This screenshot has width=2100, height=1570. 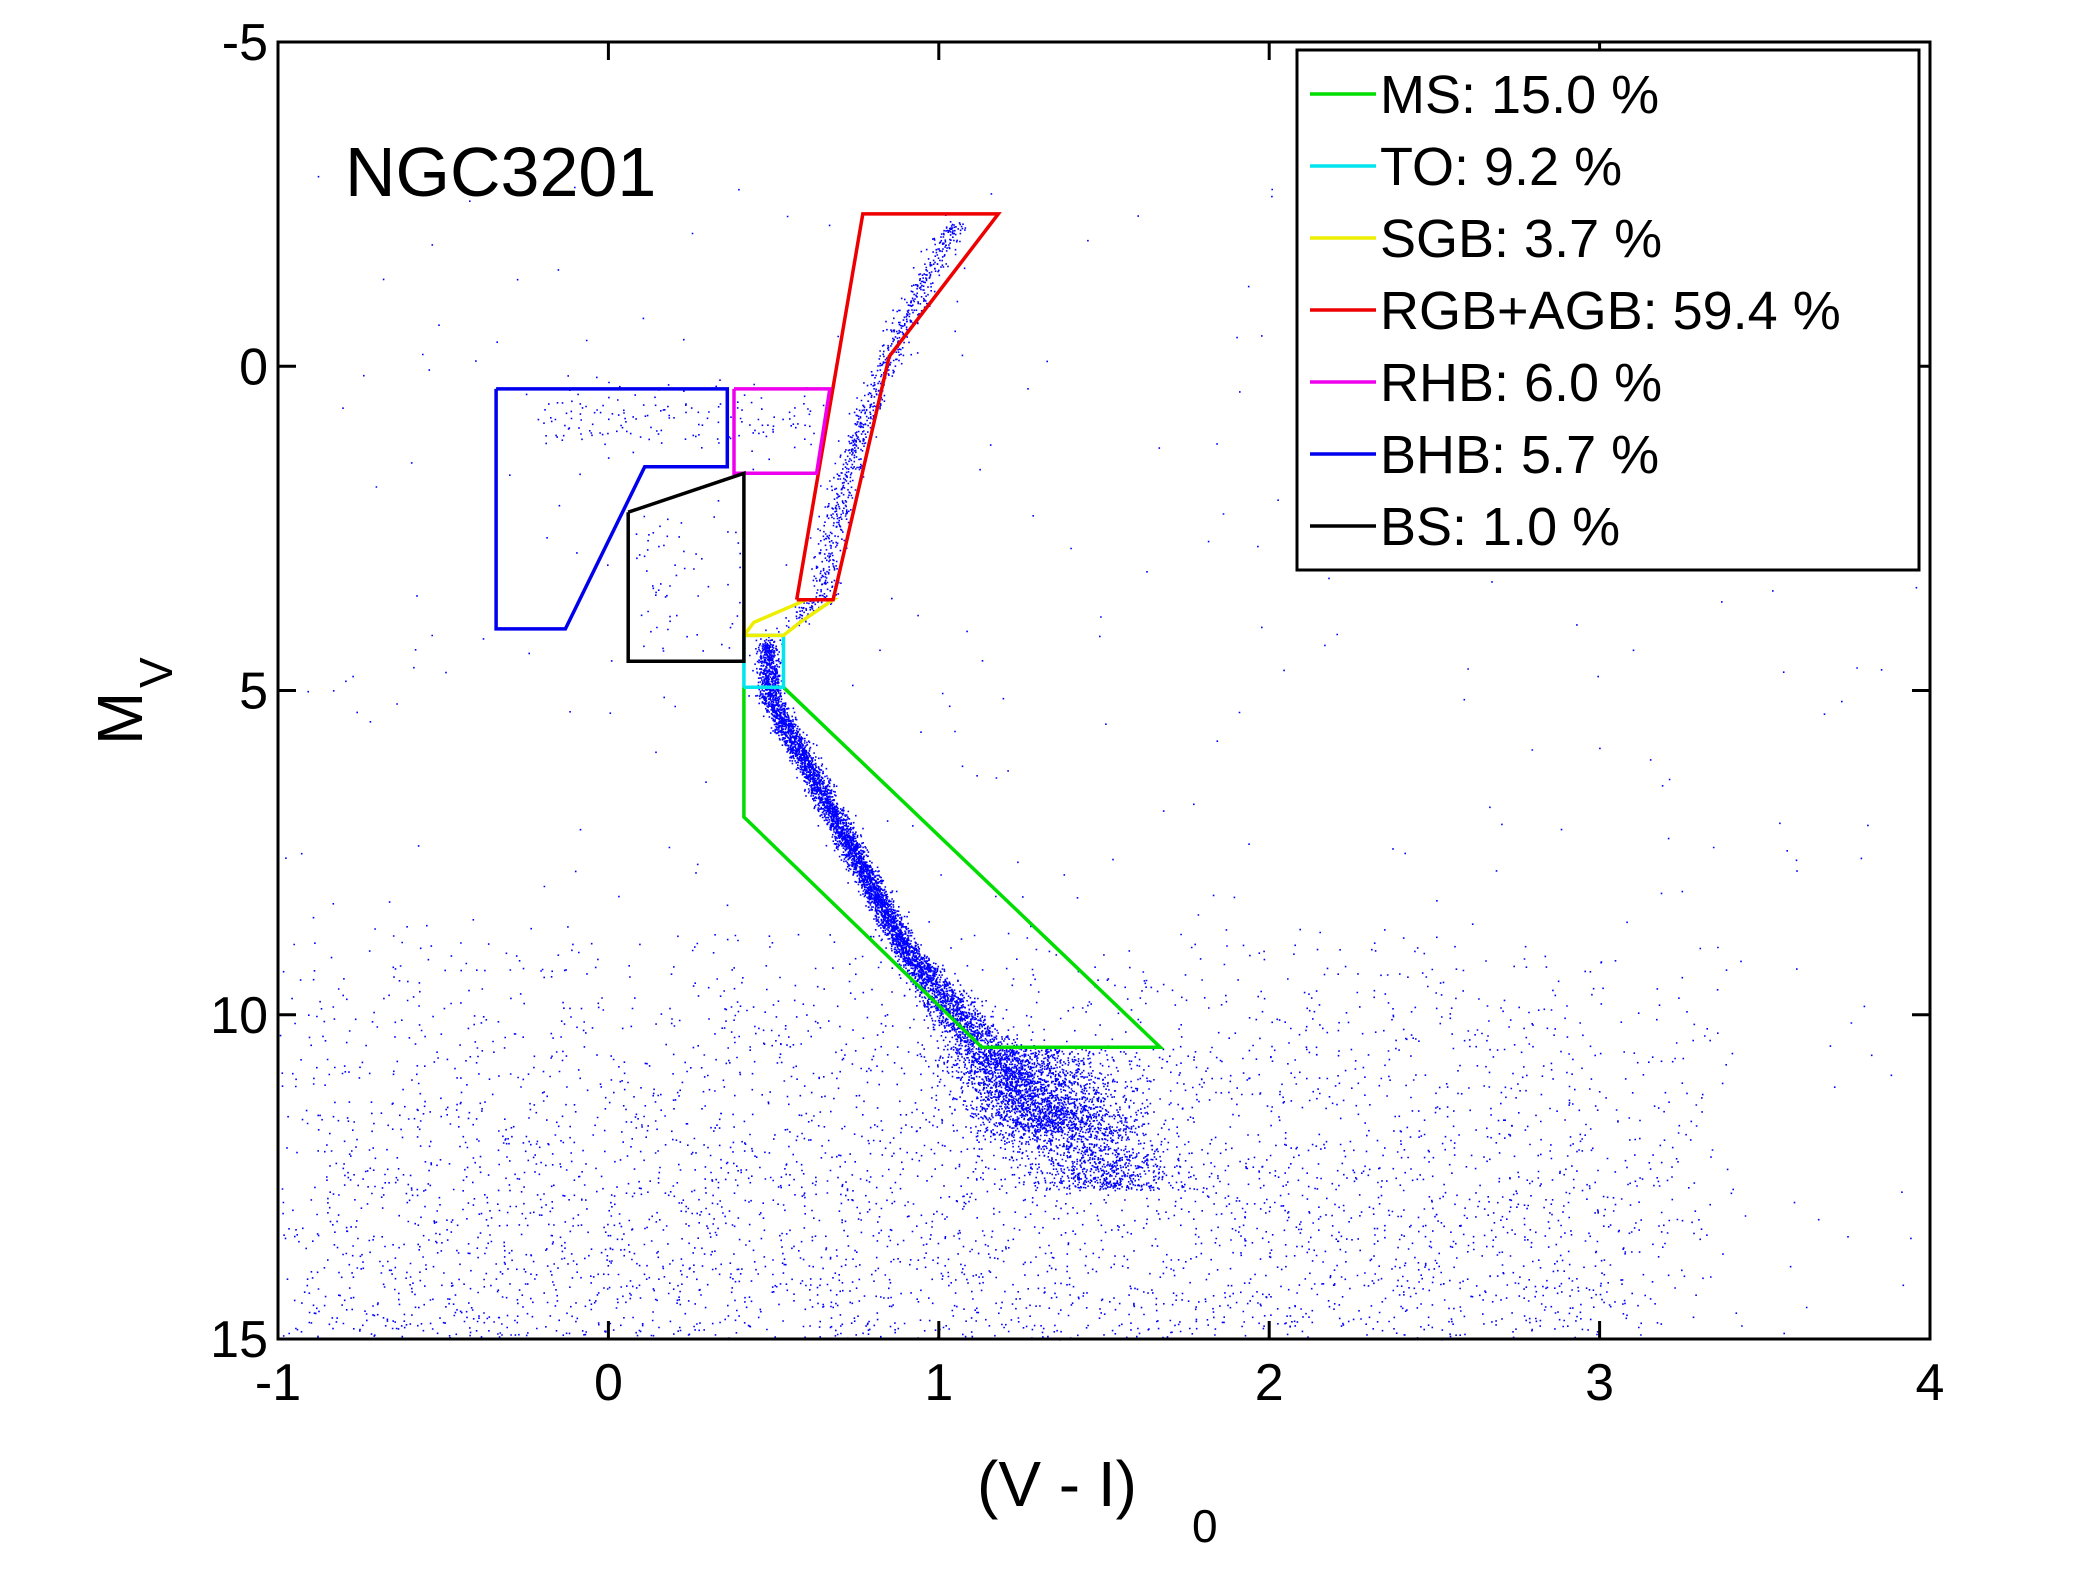 What do you see at coordinates (686, 567) in the screenshot?
I see `region-bs` at bounding box center [686, 567].